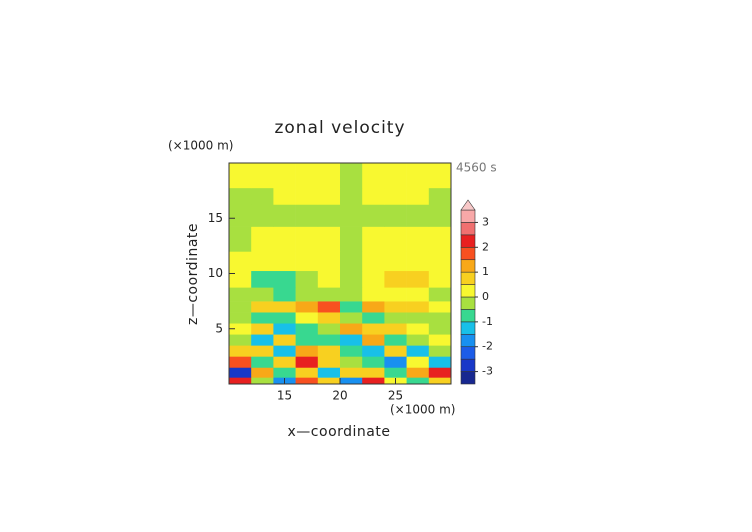 The image size is (752, 532). What do you see at coordinates (485, 296) in the screenshot?
I see `colorbar-tick-label: 0` at bounding box center [485, 296].